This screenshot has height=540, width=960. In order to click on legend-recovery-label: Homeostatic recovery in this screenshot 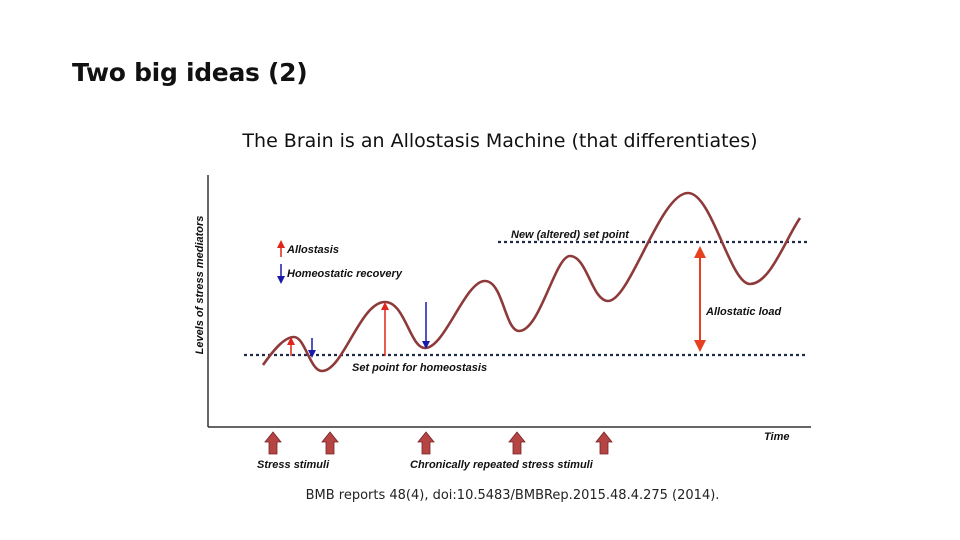, I will do `click(345, 274)`.